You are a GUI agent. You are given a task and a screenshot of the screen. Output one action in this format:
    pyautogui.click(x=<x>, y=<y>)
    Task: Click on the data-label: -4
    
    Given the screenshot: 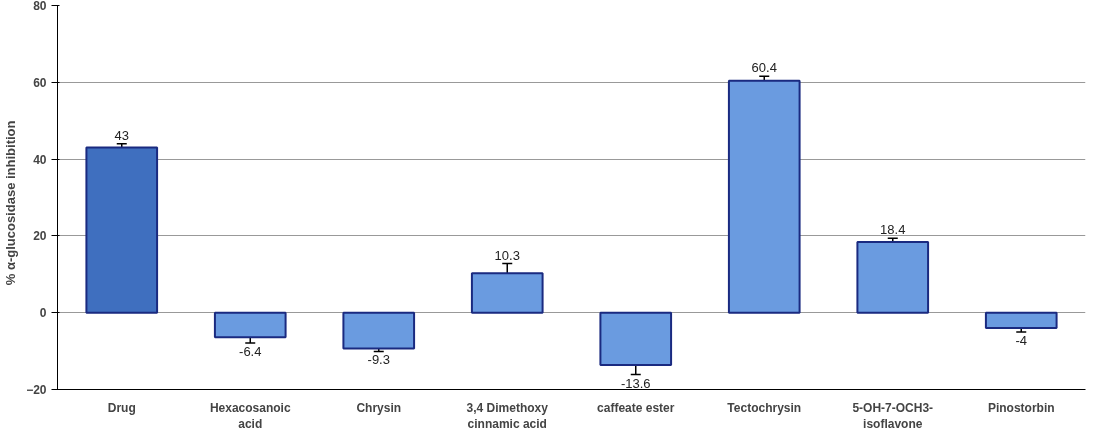 What is the action you would take?
    pyautogui.click(x=1021, y=340)
    